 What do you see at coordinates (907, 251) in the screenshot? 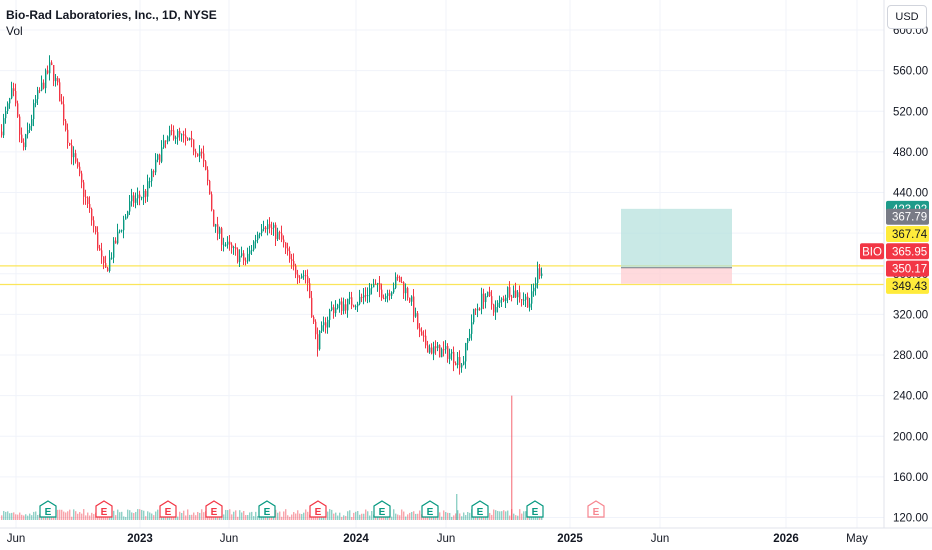
I see `price-tag` at bounding box center [907, 251].